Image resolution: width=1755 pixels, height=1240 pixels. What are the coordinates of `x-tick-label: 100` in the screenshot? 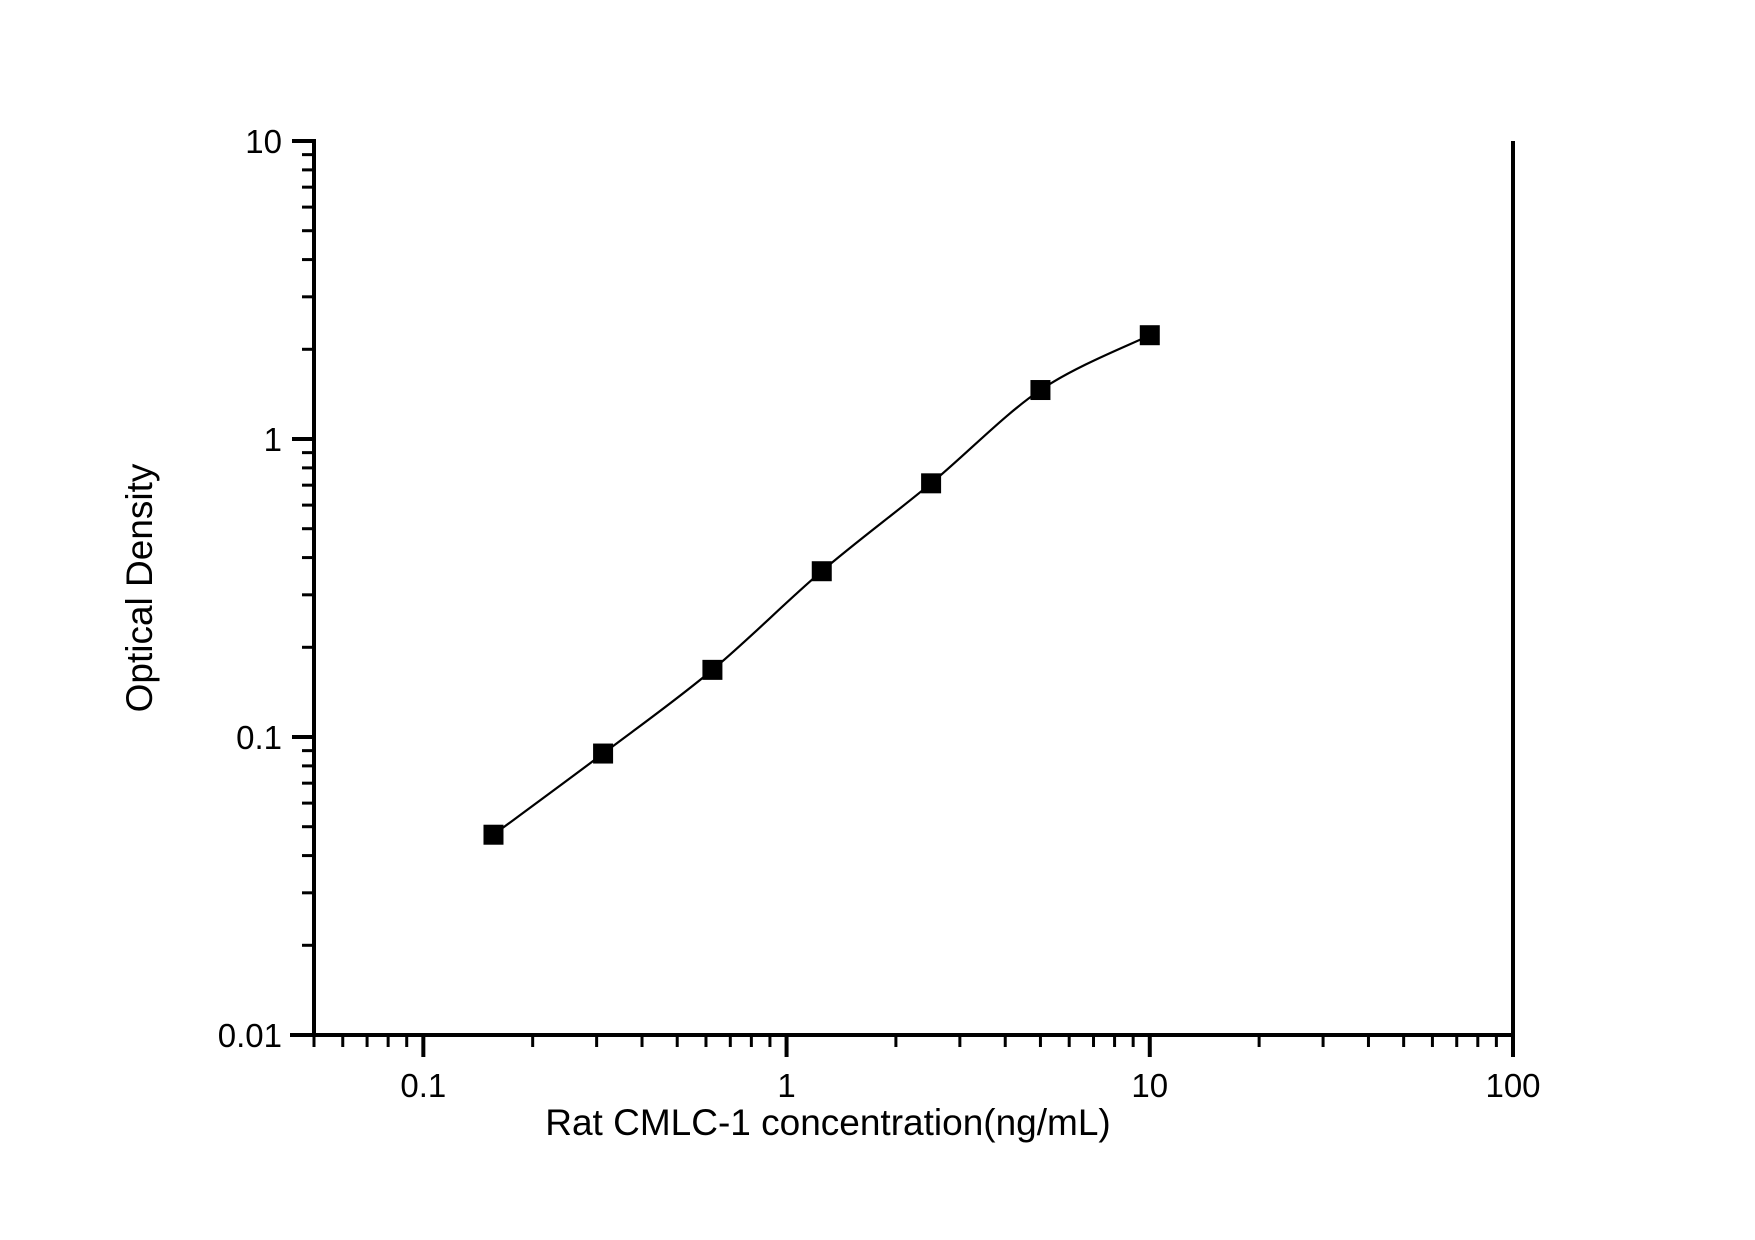 It's located at (1512, 1085).